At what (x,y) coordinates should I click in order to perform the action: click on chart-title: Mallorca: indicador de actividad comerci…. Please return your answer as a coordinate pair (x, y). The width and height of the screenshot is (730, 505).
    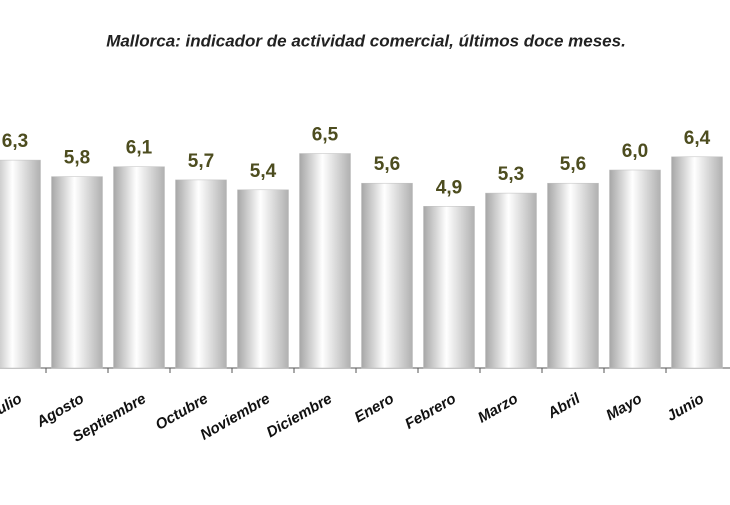
    Looking at the image, I should click on (366, 40).